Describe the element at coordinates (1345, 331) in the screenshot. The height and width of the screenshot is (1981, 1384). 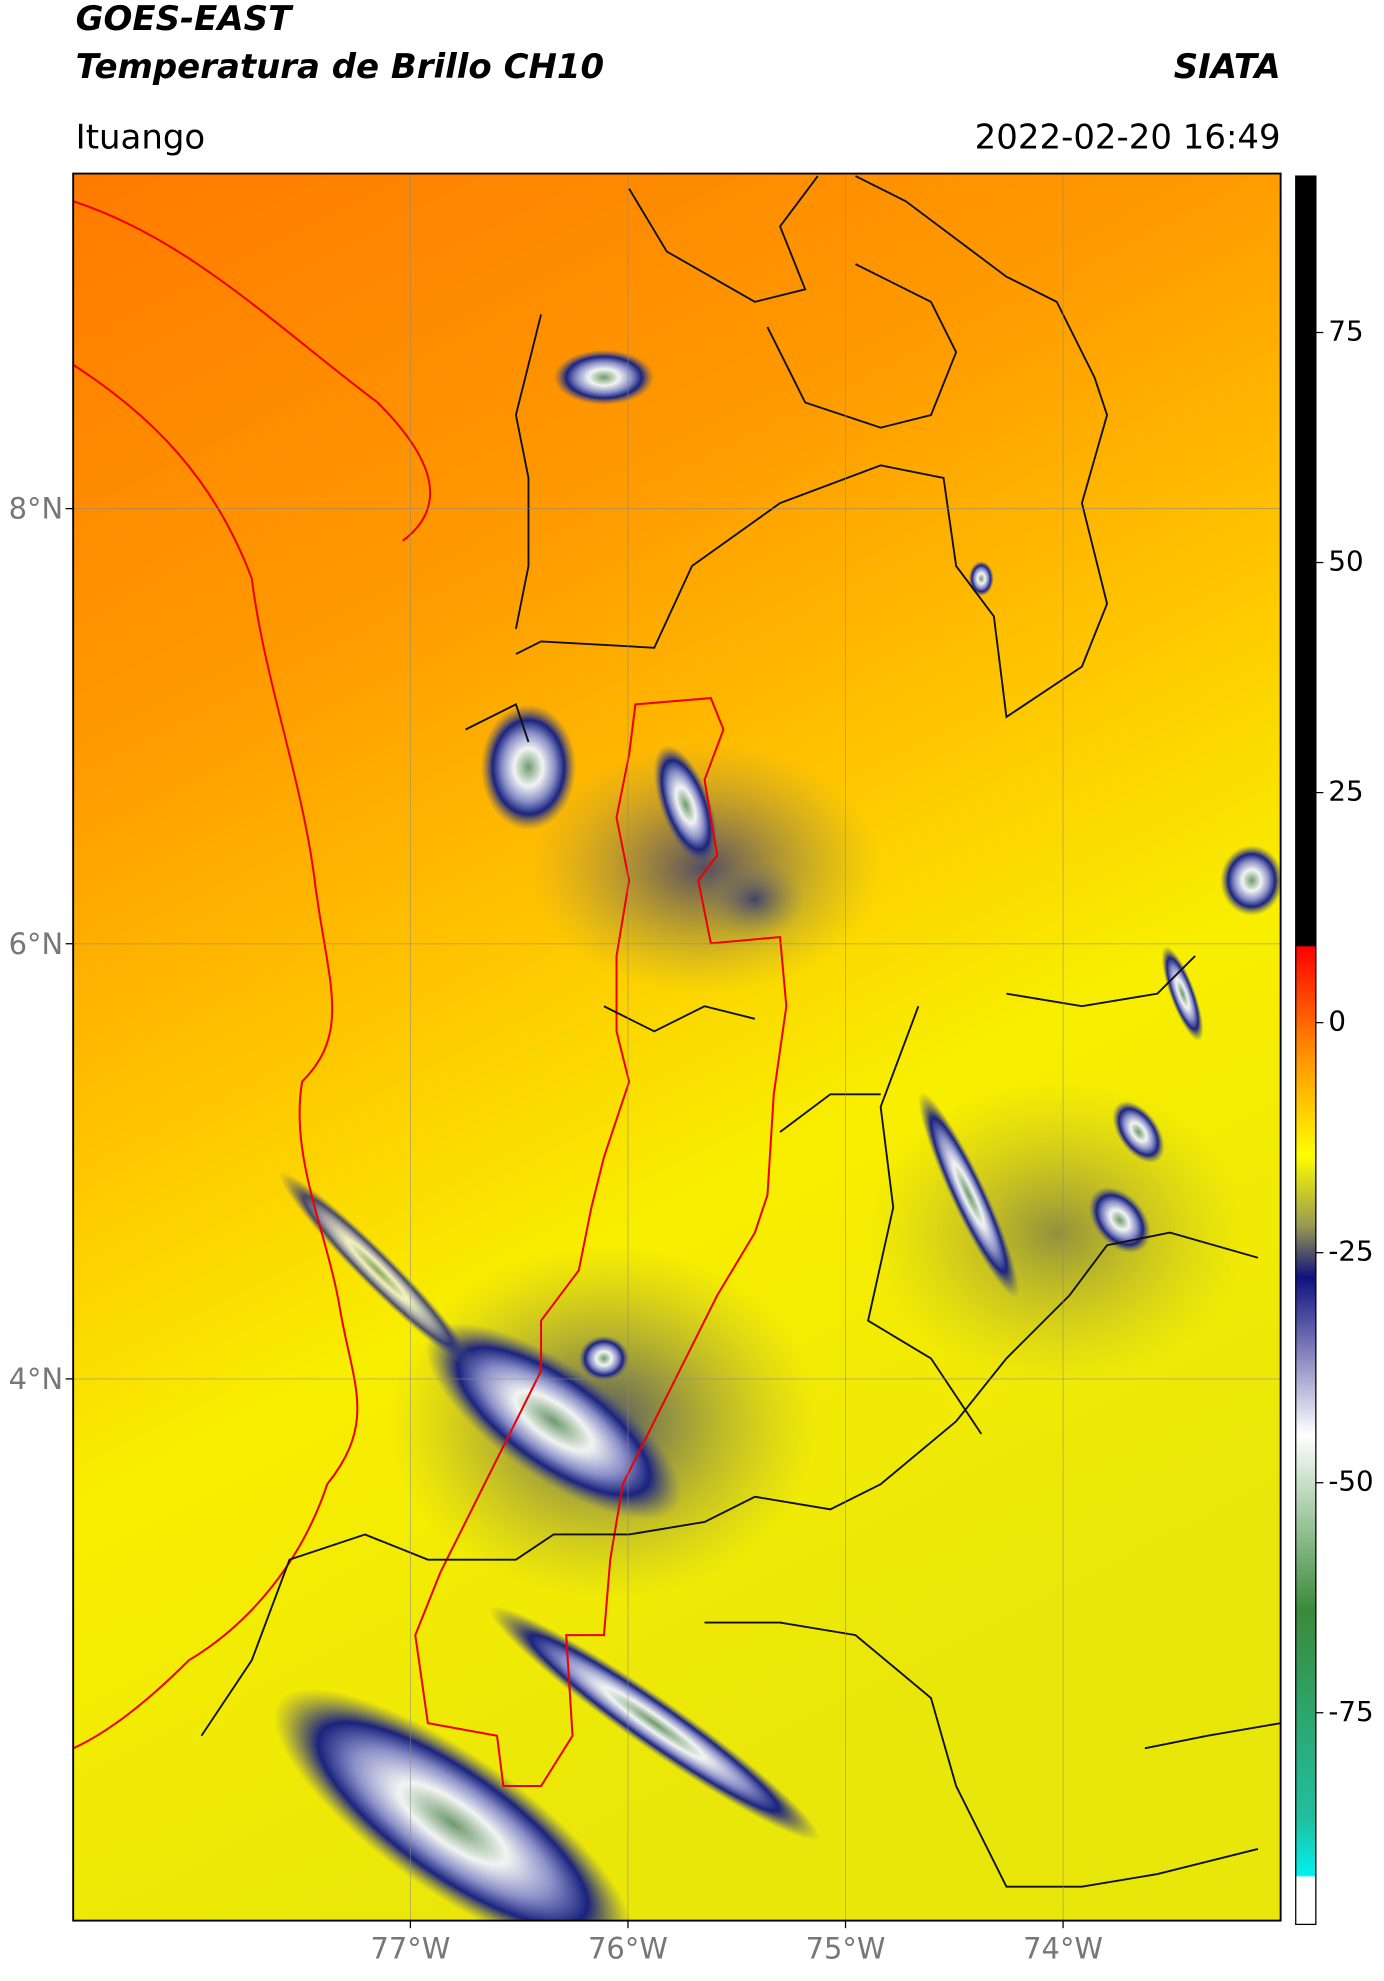
I see `colorbar-tick-label: 75` at that location.